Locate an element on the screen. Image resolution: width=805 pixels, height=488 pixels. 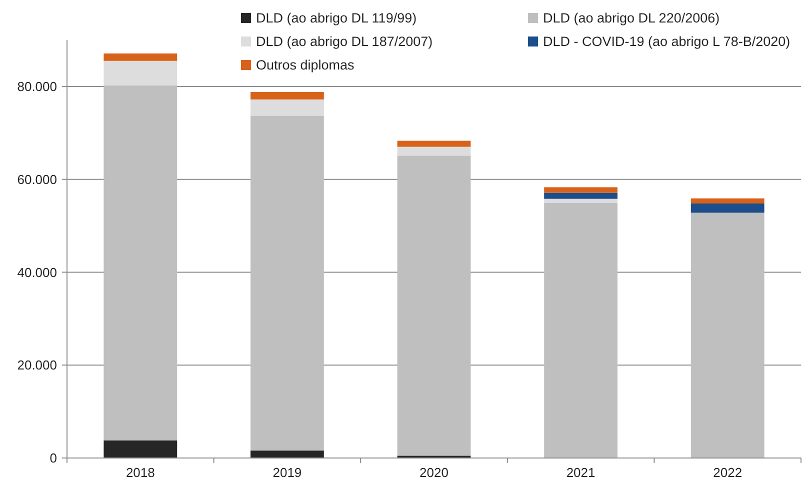
legend-label: DLD (ao abrigo DL 187/2007) is located at coordinates (344, 42).